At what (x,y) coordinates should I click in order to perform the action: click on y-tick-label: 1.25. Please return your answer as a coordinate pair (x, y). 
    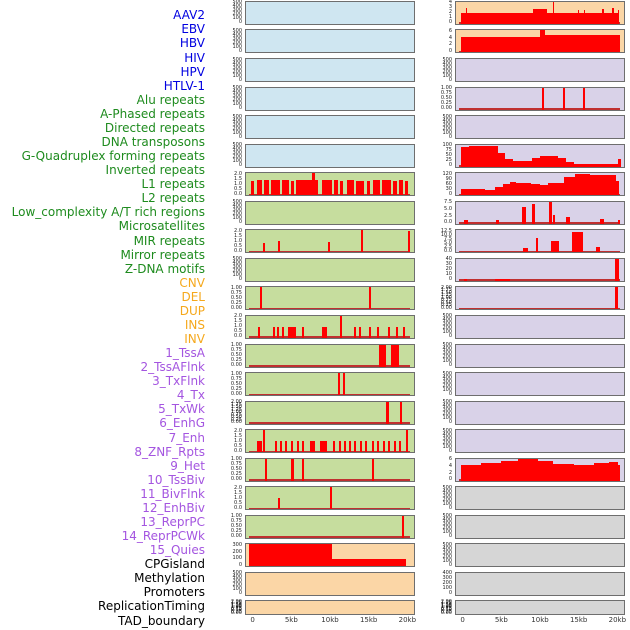
    Looking at the image, I should click on (236, 409).